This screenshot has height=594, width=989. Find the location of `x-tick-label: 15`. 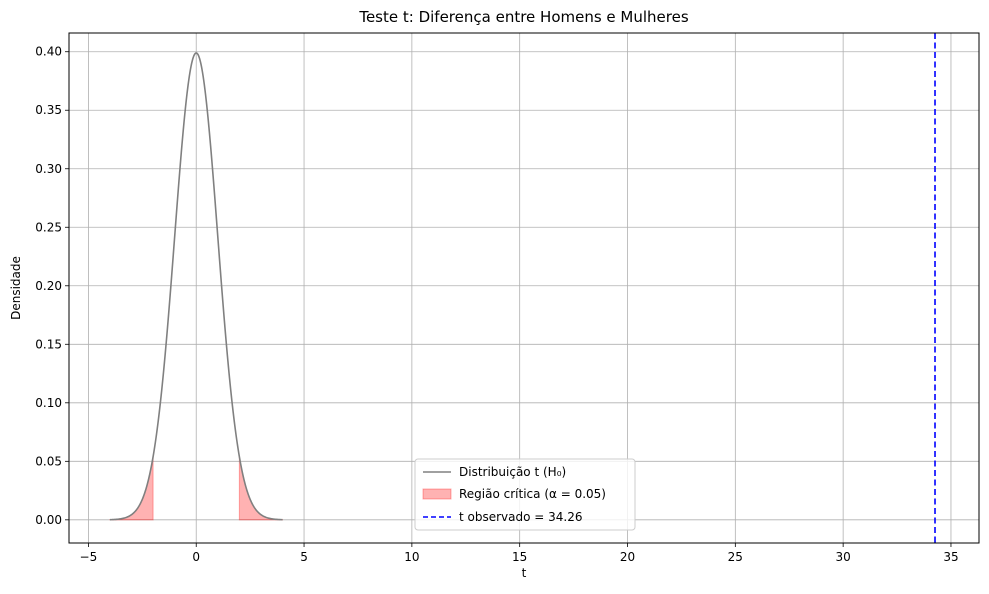

x-tick-label: 15 is located at coordinates (519, 557).